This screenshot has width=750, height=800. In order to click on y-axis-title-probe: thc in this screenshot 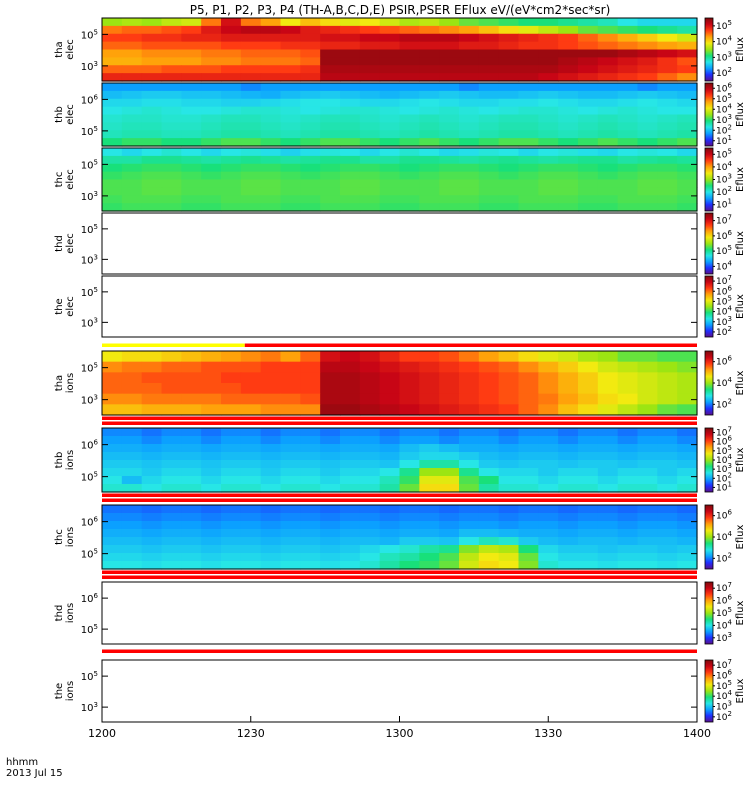, I will do `click(59, 180)`.